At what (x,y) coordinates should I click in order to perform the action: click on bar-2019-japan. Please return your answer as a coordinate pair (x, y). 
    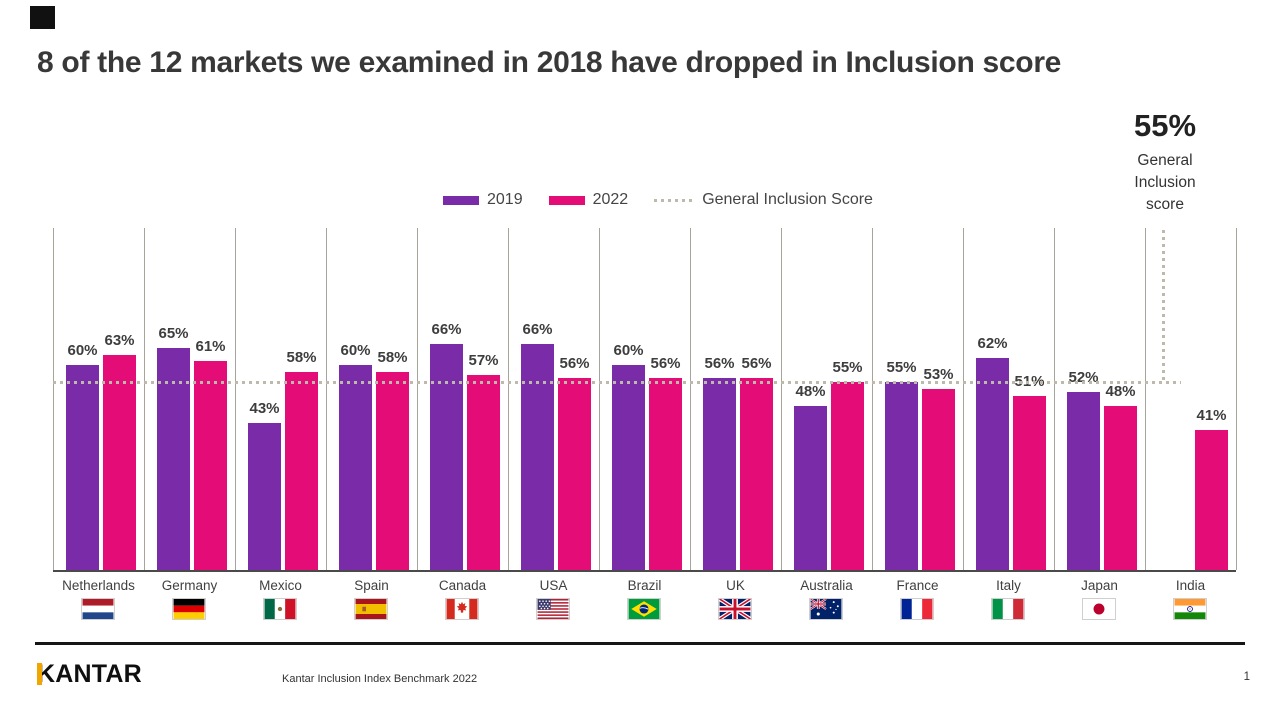
    Looking at the image, I should click on (1083, 481).